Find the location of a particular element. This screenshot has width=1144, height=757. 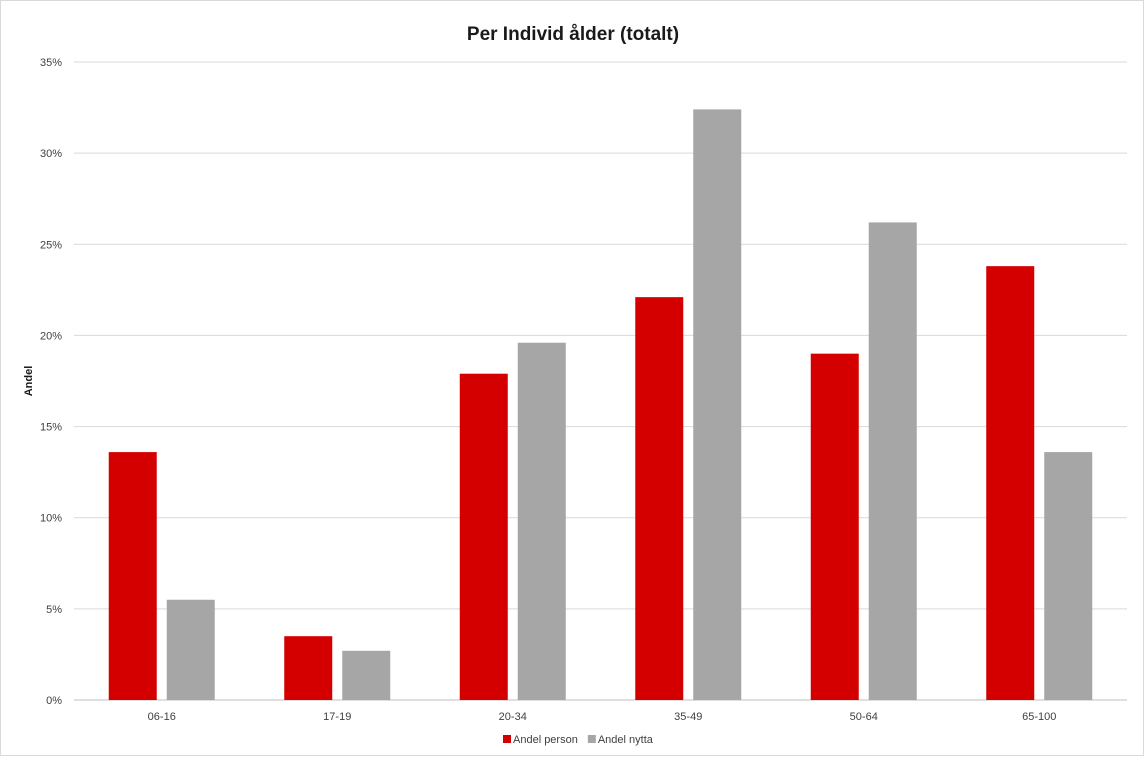

x-tick-label: 17-19 is located at coordinates (337, 717).